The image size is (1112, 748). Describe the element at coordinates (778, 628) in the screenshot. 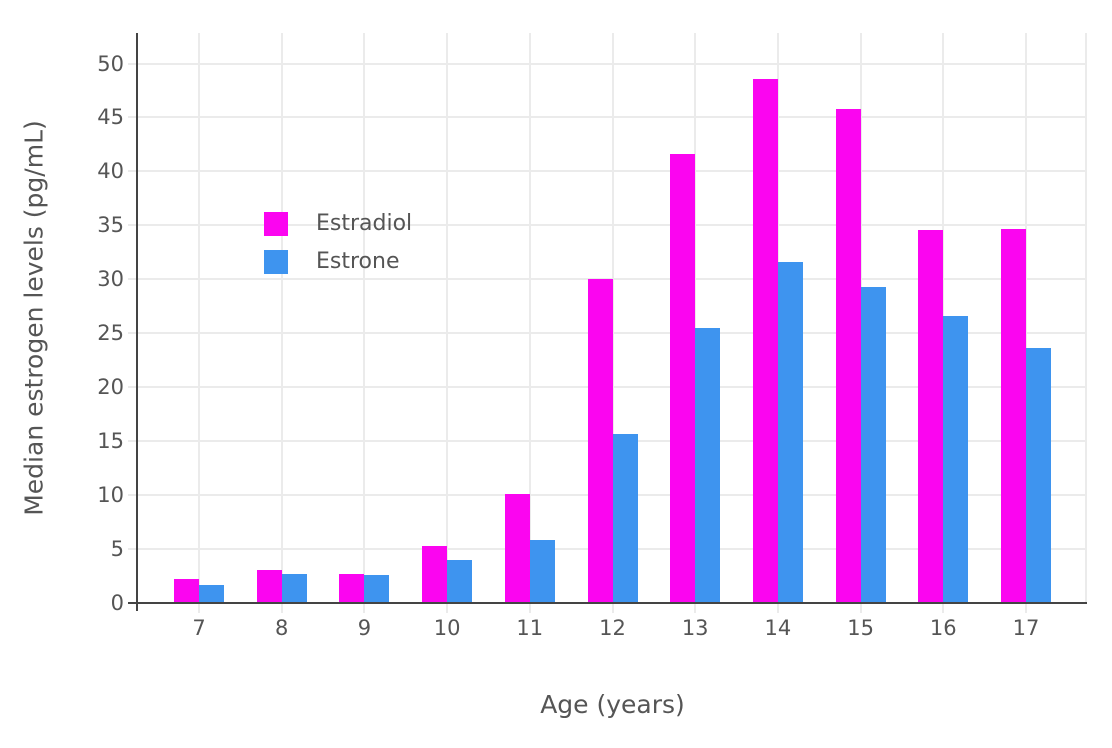

I see `x-tick-label: 14` at that location.